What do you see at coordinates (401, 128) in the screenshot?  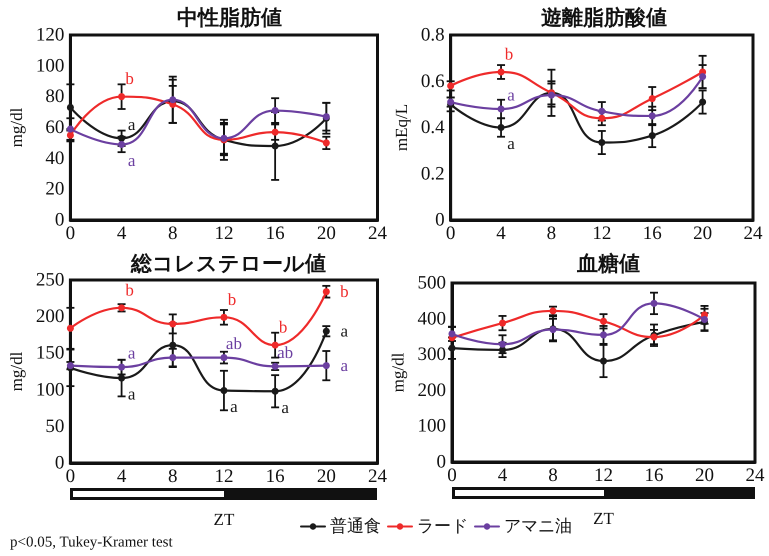 I see `y-axis-title: mEq/L` at bounding box center [401, 128].